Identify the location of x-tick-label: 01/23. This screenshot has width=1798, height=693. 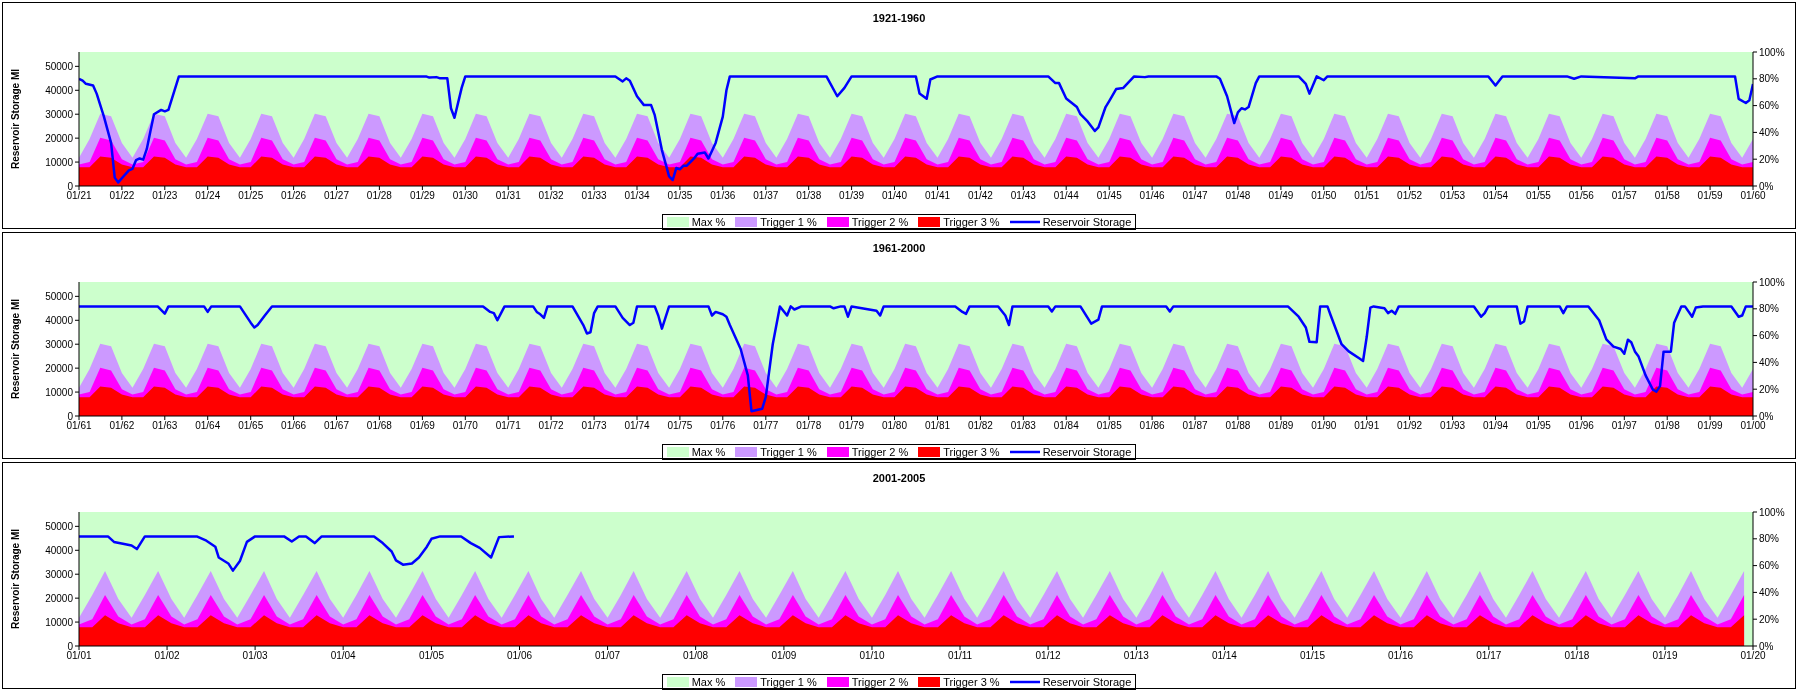
(165, 196).